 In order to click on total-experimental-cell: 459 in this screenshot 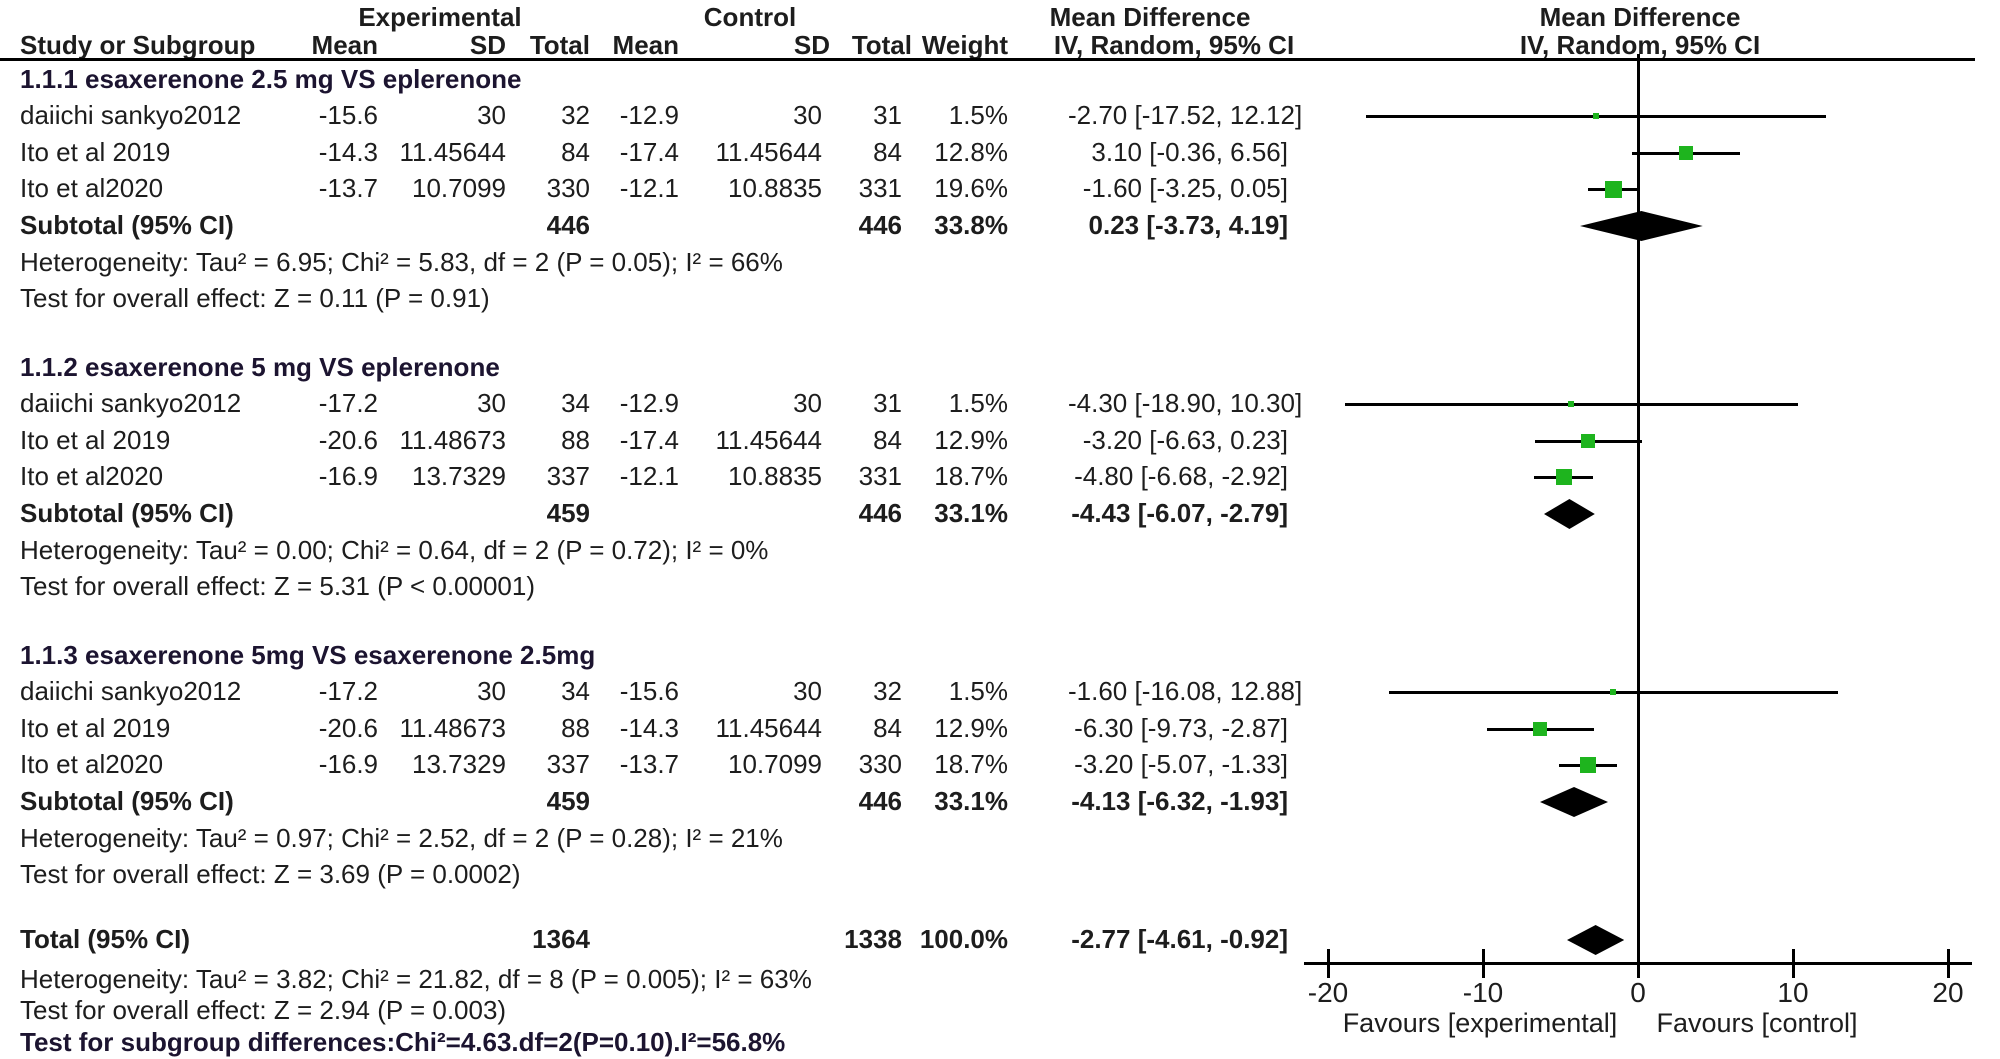, I will do `click(568, 512)`.